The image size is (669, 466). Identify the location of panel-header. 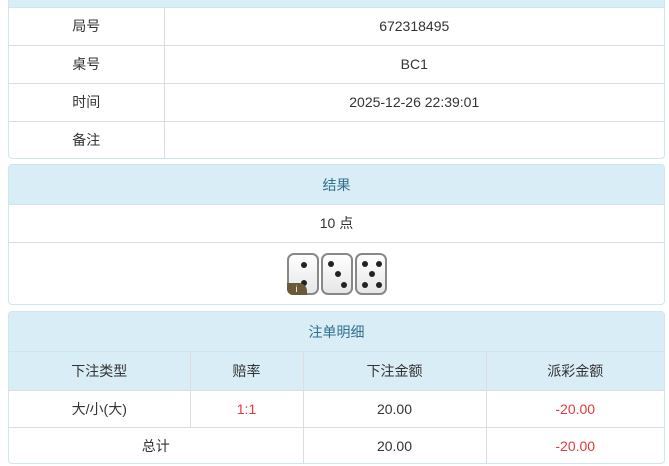
(336, 4).